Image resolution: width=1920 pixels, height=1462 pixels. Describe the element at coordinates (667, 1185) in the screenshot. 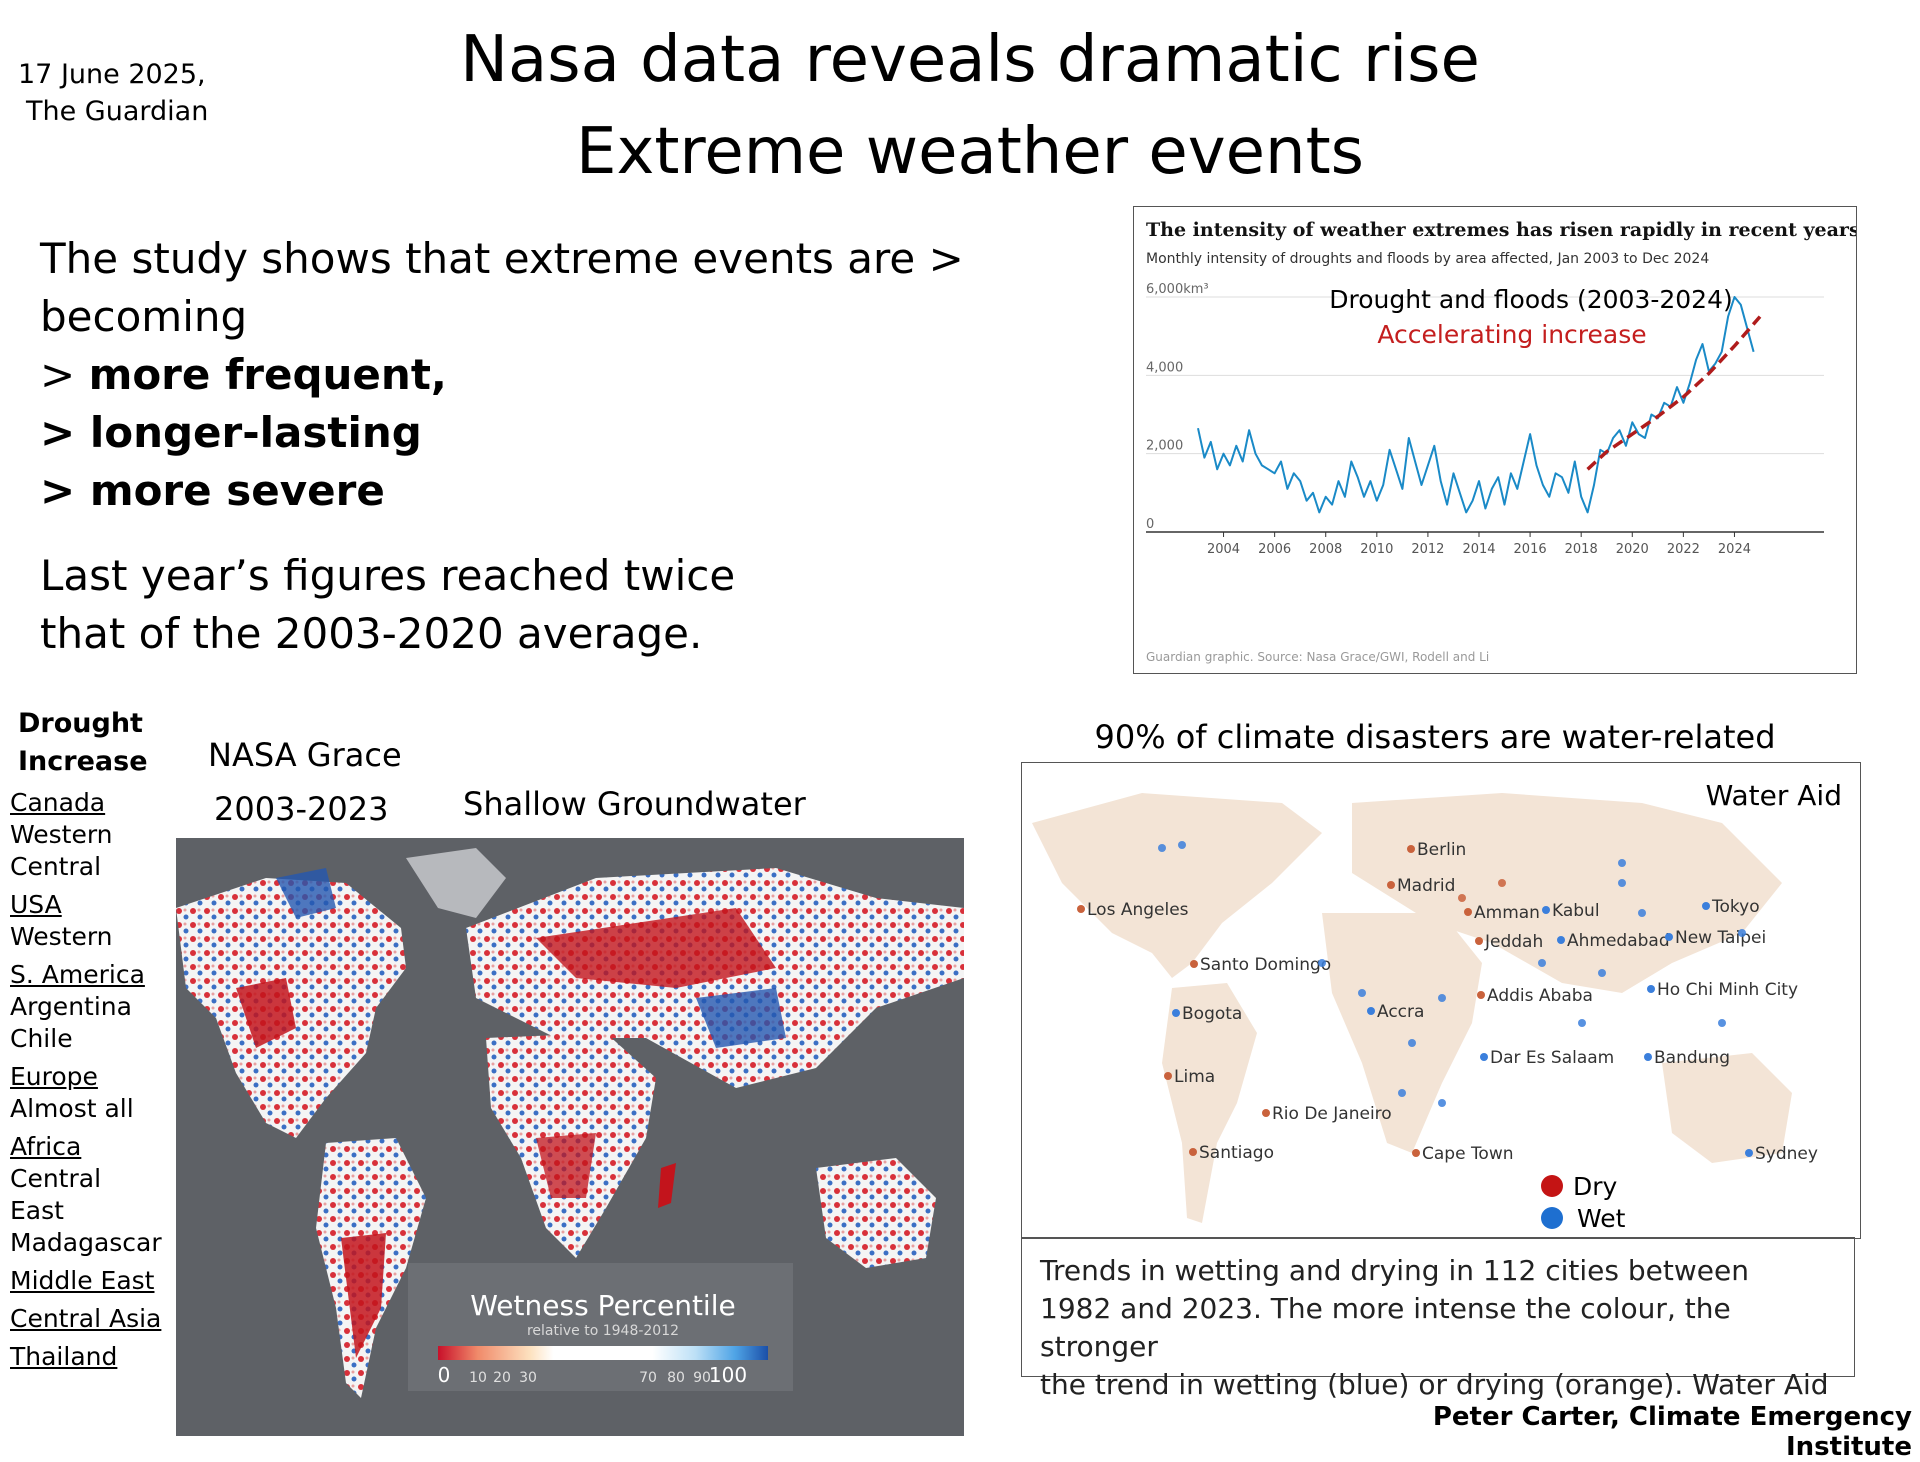

I see `madagascar-shape` at that location.